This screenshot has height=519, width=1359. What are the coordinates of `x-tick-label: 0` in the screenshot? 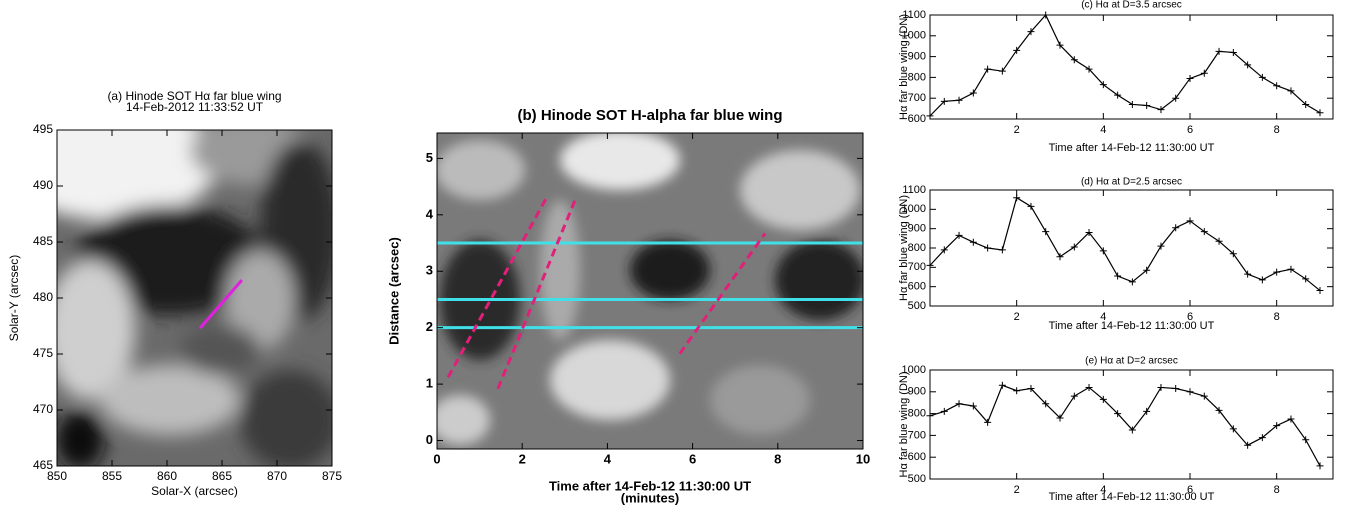 It's located at (436, 458).